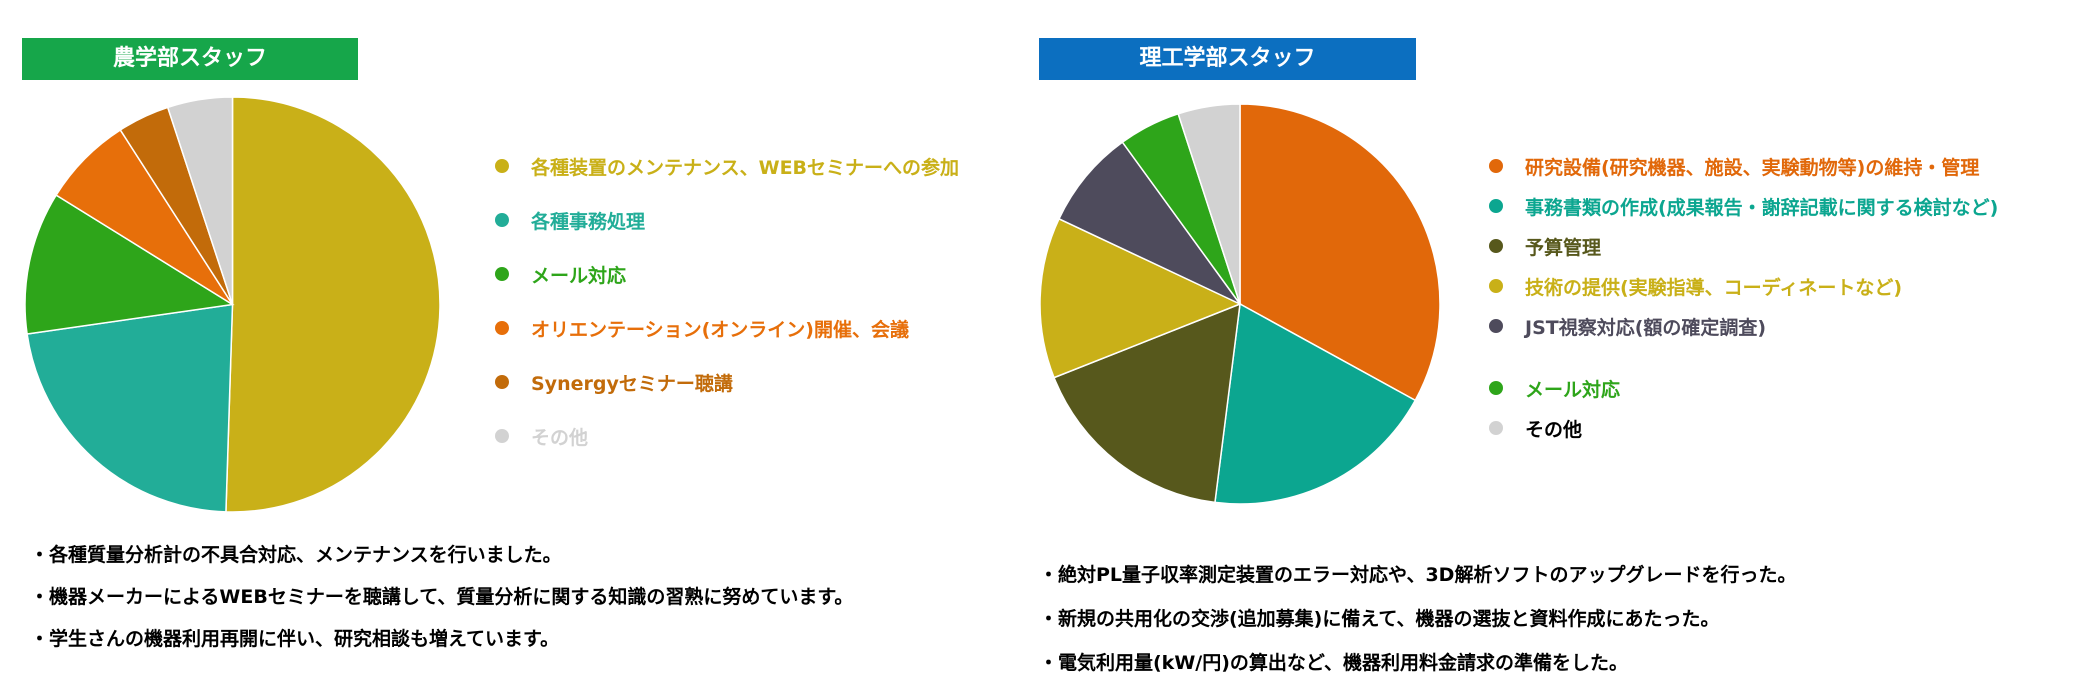 The image size is (2100, 700). I want to click on legend-label: JST視察対応(額の確定調査), so click(1646, 328).